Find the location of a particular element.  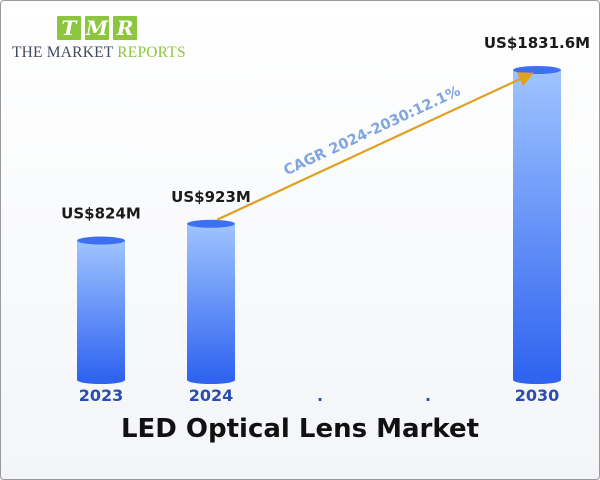

logo-letter: R is located at coordinates (125, 28).